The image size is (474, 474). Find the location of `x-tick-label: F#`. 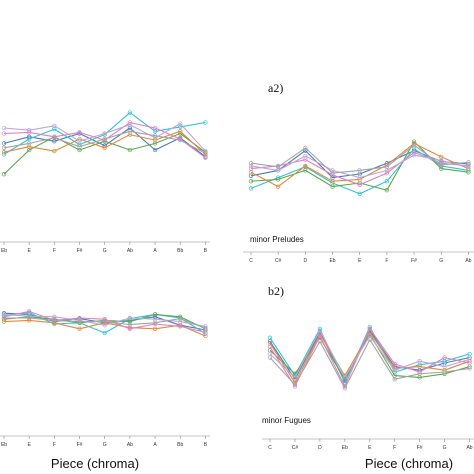

x-tick-label: F# is located at coordinates (414, 261).